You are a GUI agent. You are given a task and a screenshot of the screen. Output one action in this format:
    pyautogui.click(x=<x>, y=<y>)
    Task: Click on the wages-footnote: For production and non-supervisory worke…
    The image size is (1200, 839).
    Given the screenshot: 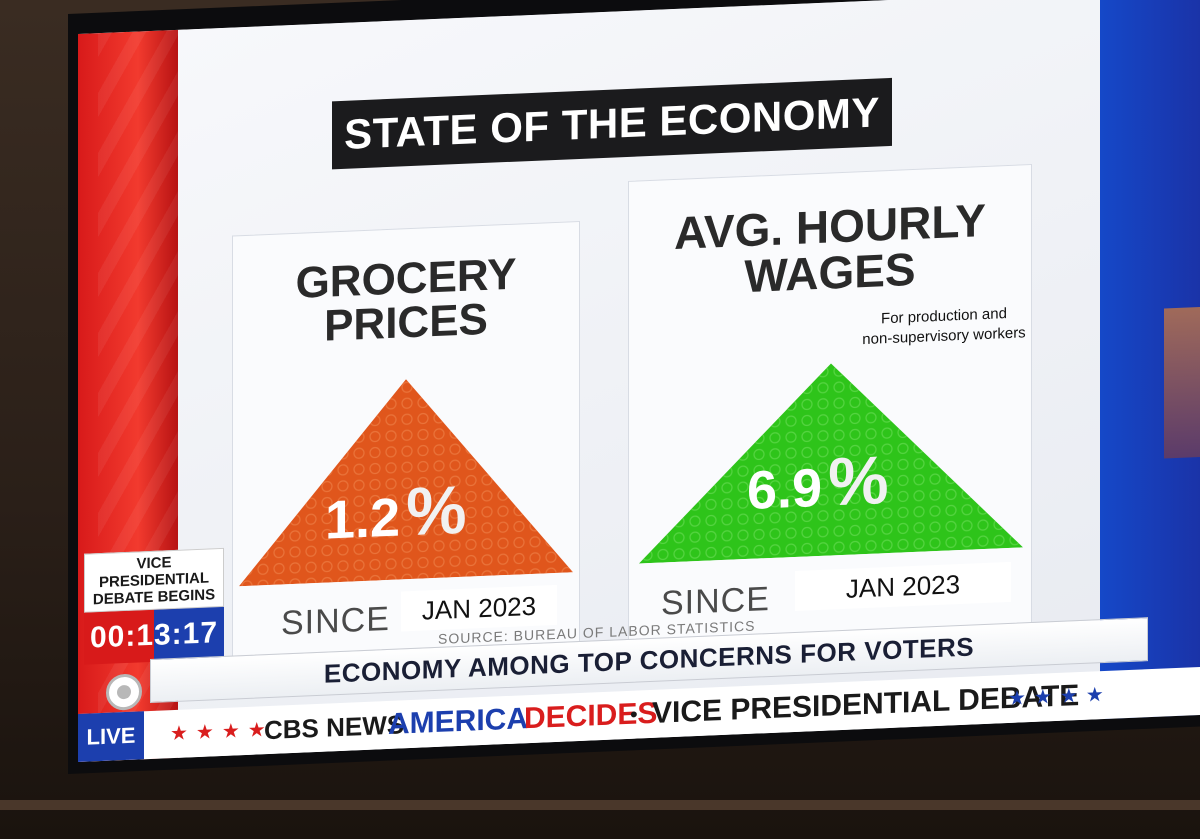 What is the action you would take?
    pyautogui.click(x=944, y=327)
    